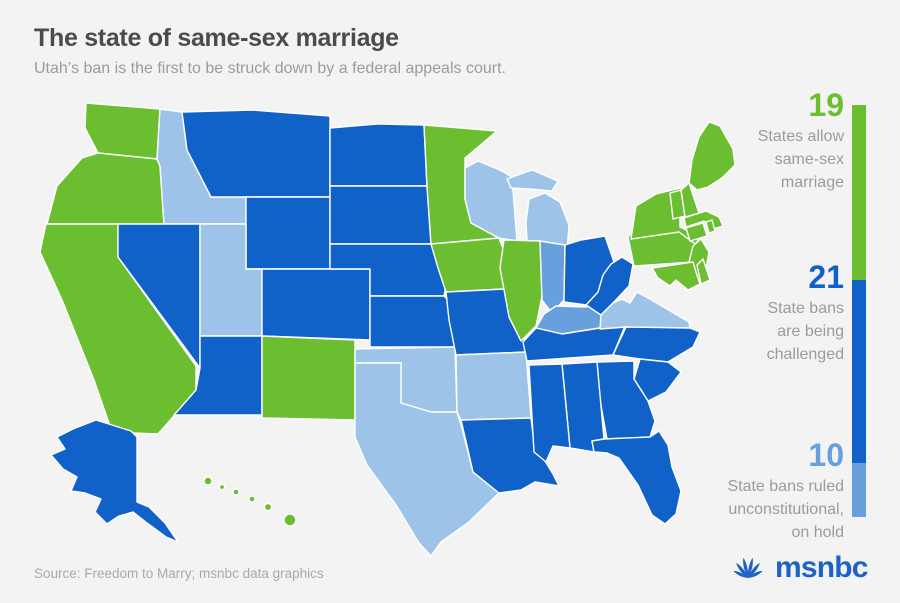 The width and height of the screenshot is (900, 603). What do you see at coordinates (532, 180) in the screenshot?
I see `state-michigan-upper-peninsula` at bounding box center [532, 180].